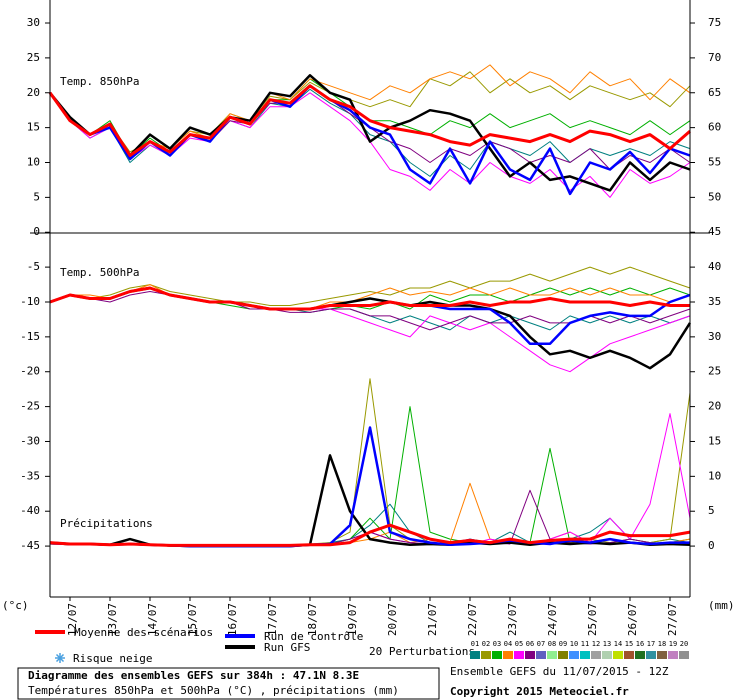 Image resolution: width=740 pixels, height=700 pixels. Describe the element at coordinates (192, 619) in the screenshot. I see `x-tick-label: 15/07` at that location.